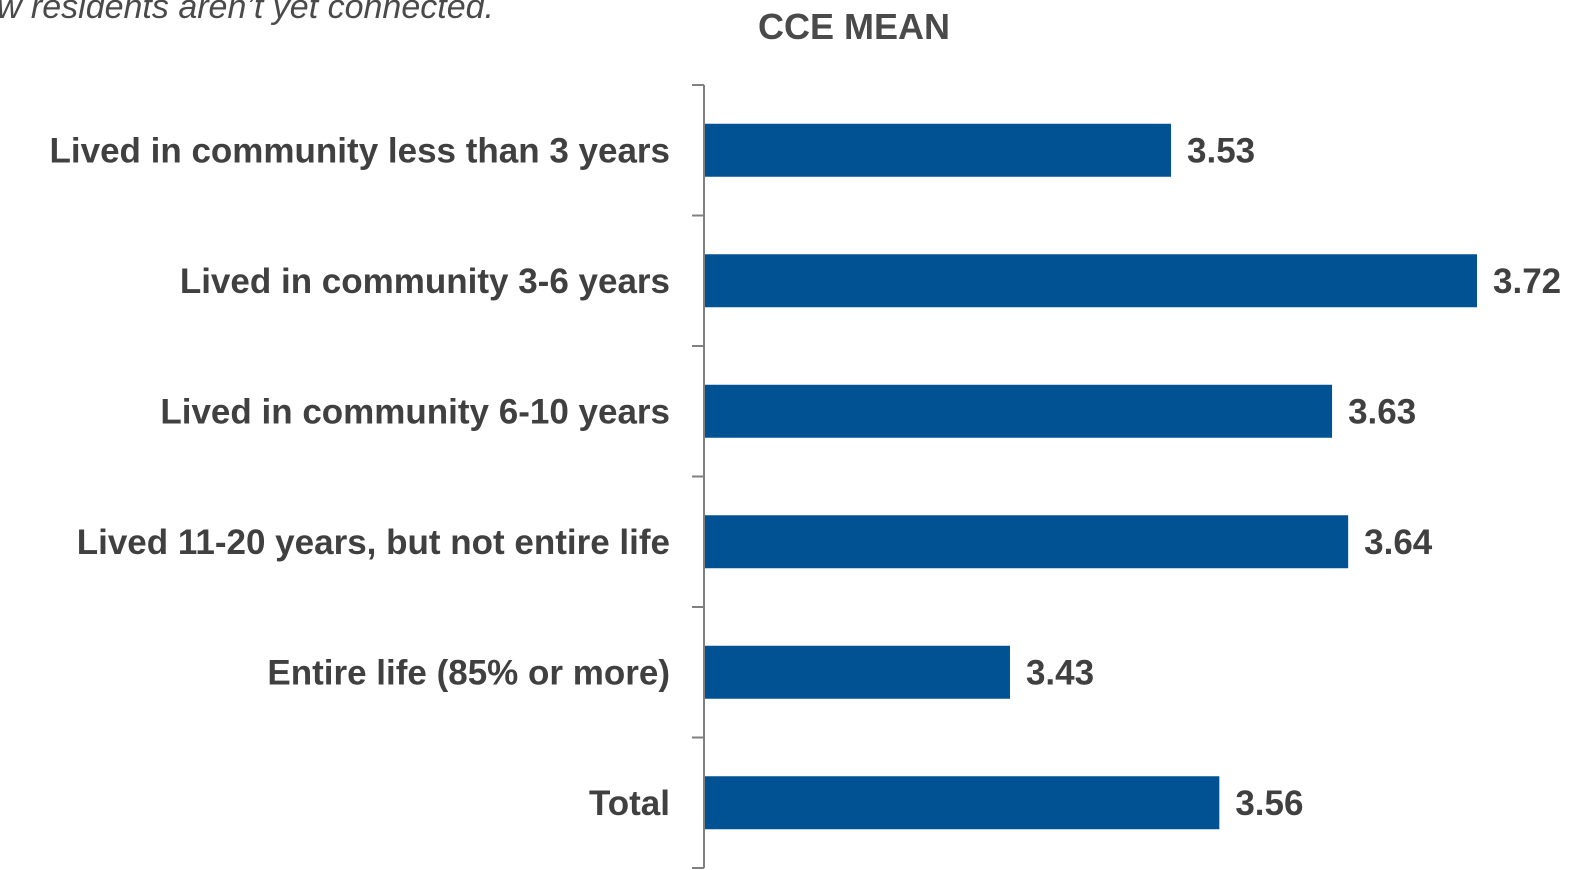 The width and height of the screenshot is (1569, 870). What do you see at coordinates (360, 150) in the screenshot?
I see `category-label: Lived in community less than 3 years` at bounding box center [360, 150].